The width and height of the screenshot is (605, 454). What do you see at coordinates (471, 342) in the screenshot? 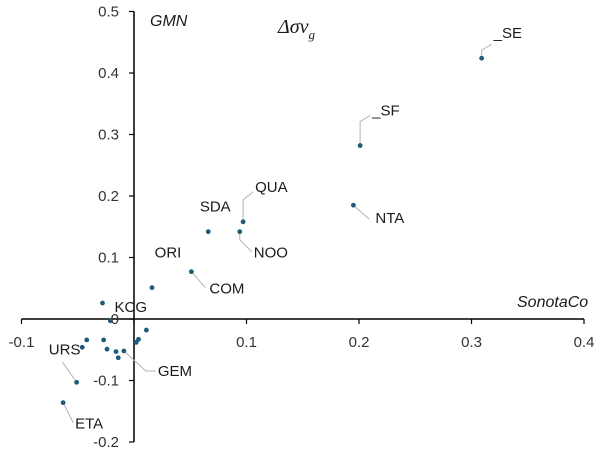
I see `x-tick-label: 0.3` at bounding box center [471, 342].